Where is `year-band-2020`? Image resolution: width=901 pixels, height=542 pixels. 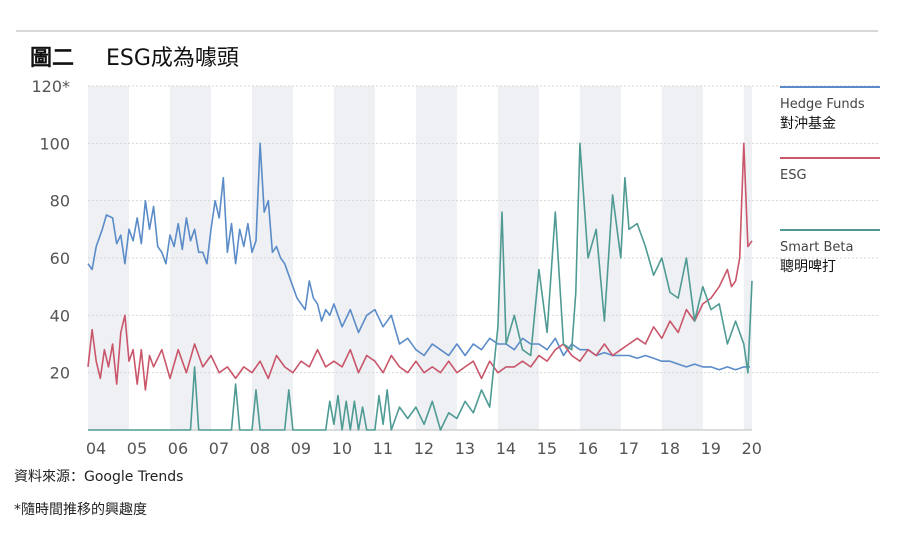 year-band-2020 is located at coordinates (747, 258).